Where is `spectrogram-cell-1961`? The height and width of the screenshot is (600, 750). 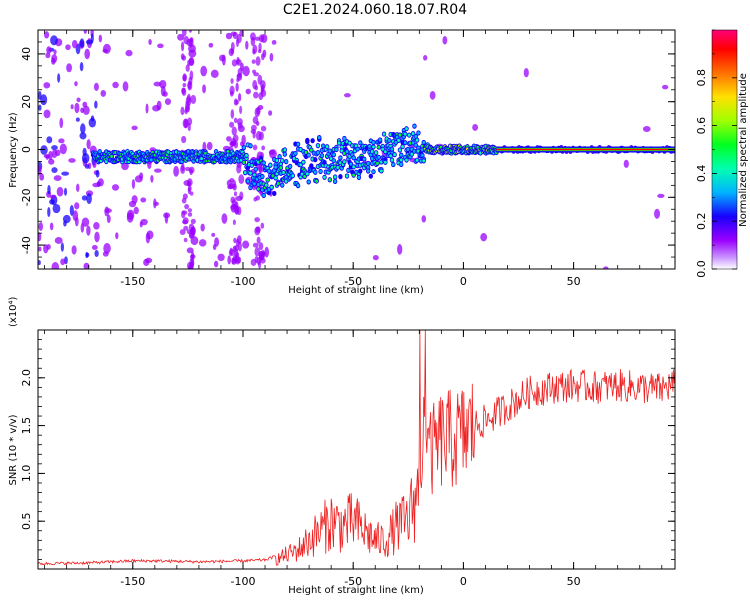 spectrogram-cell-1961 is located at coordinates (418, 133).